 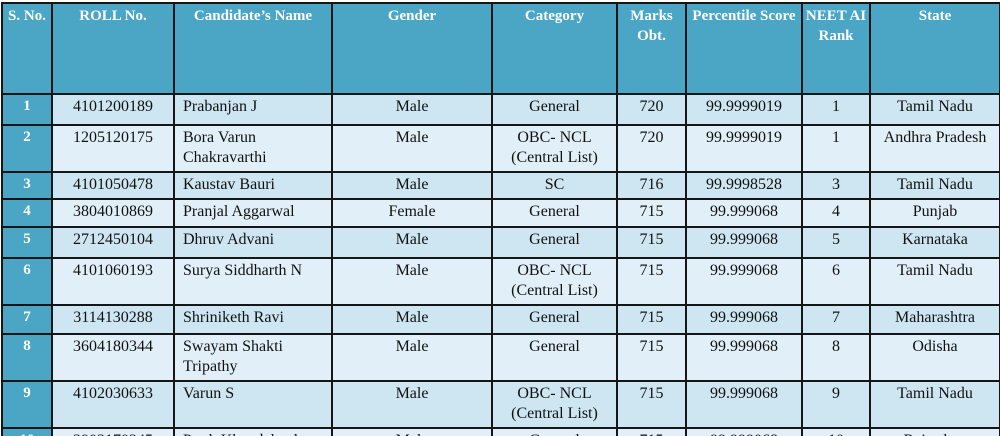 I want to click on cell-name: Surya Siddharth N, so click(x=253, y=281).